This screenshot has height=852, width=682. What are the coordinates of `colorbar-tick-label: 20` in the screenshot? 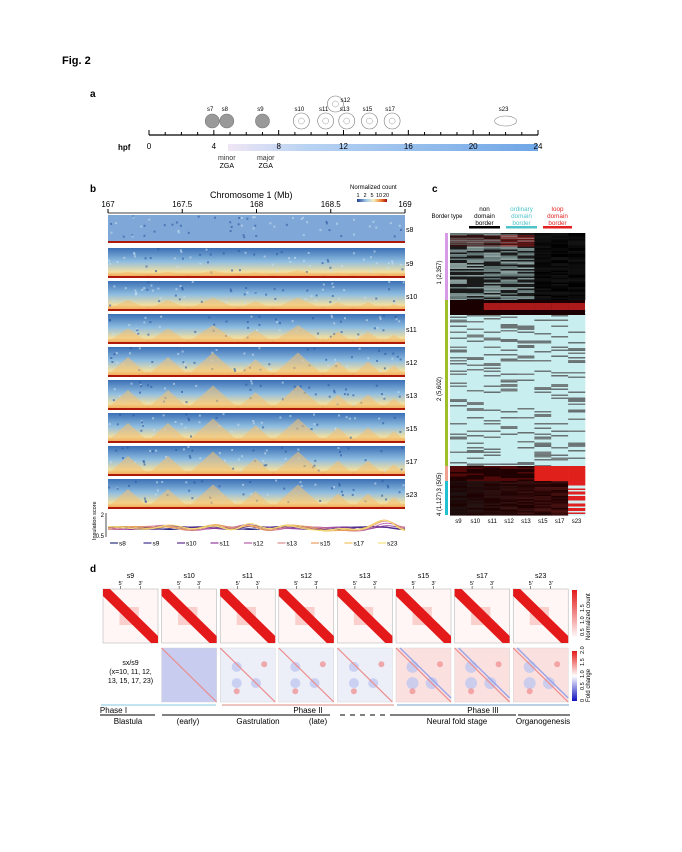 It's located at (386, 196).